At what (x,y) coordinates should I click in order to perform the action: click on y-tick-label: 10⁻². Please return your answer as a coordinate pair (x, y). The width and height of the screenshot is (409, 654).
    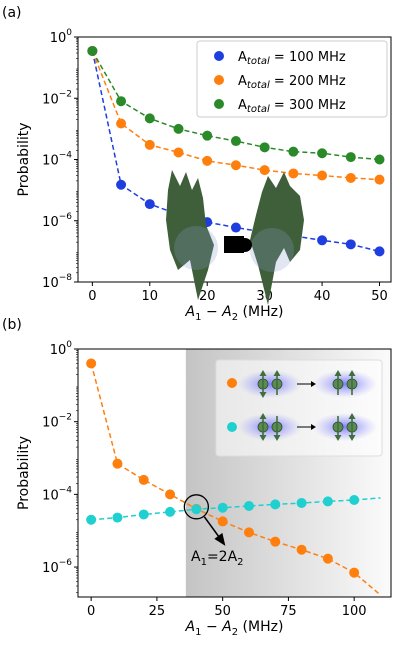
    Looking at the image, I should click on (57, 422).